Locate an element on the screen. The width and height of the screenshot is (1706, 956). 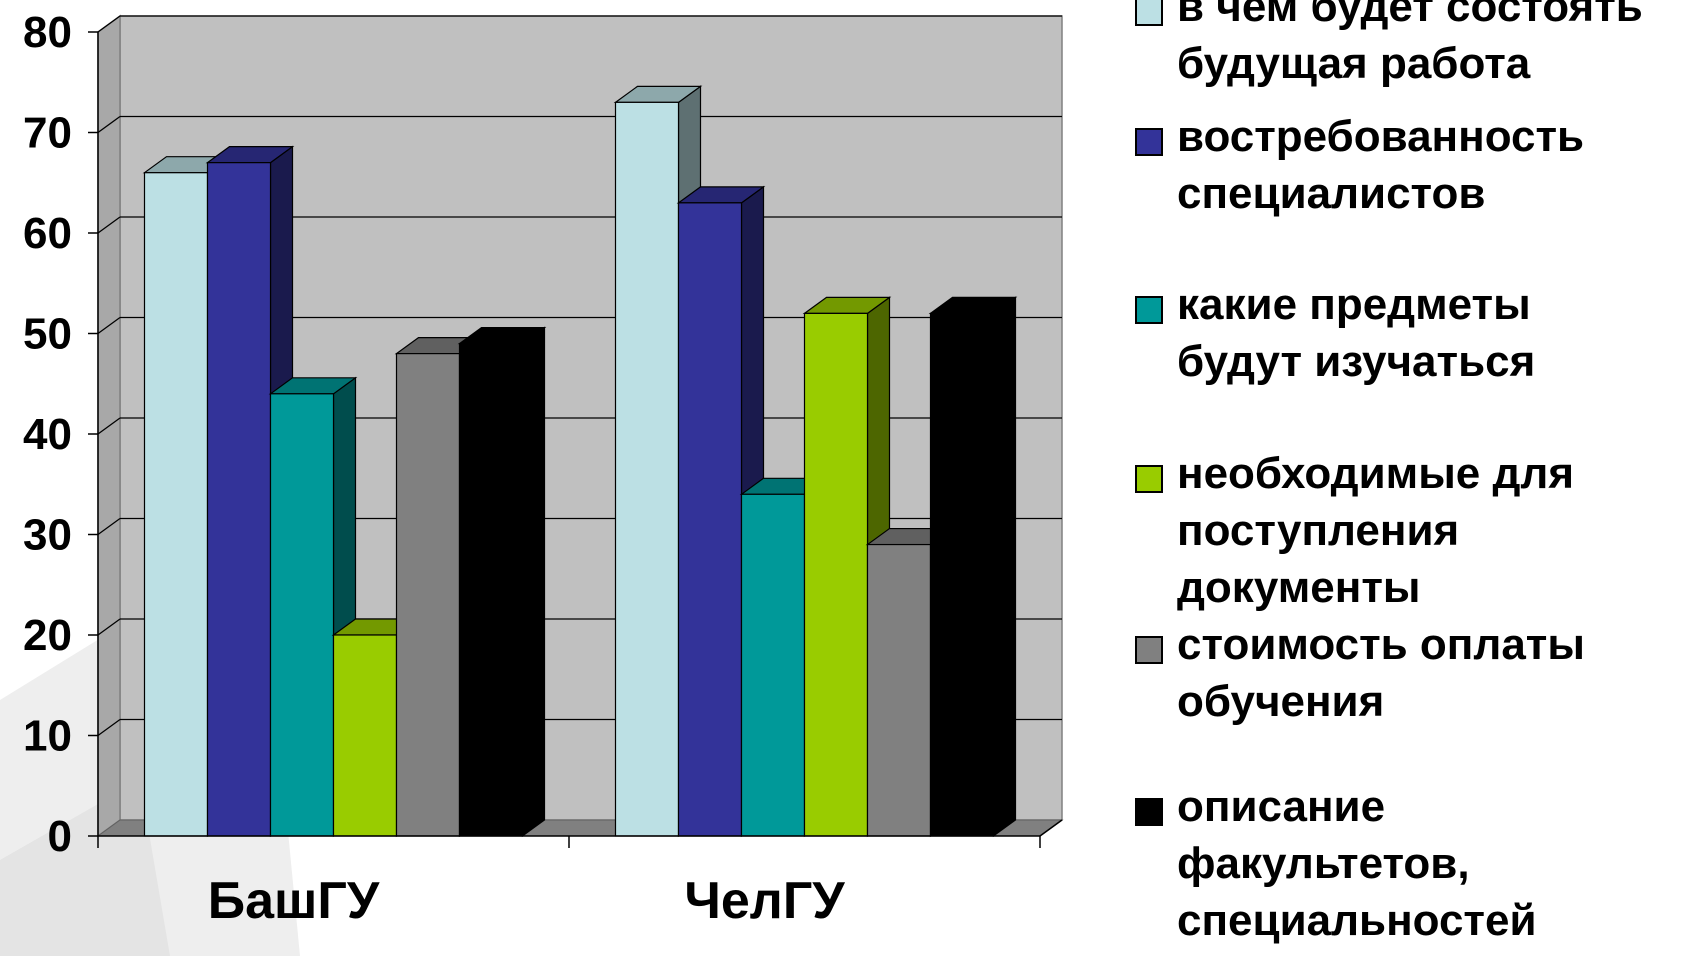
y-tick-labels: 0 10 20 30 40 50 60 70 80 is located at coordinates (47, 434).